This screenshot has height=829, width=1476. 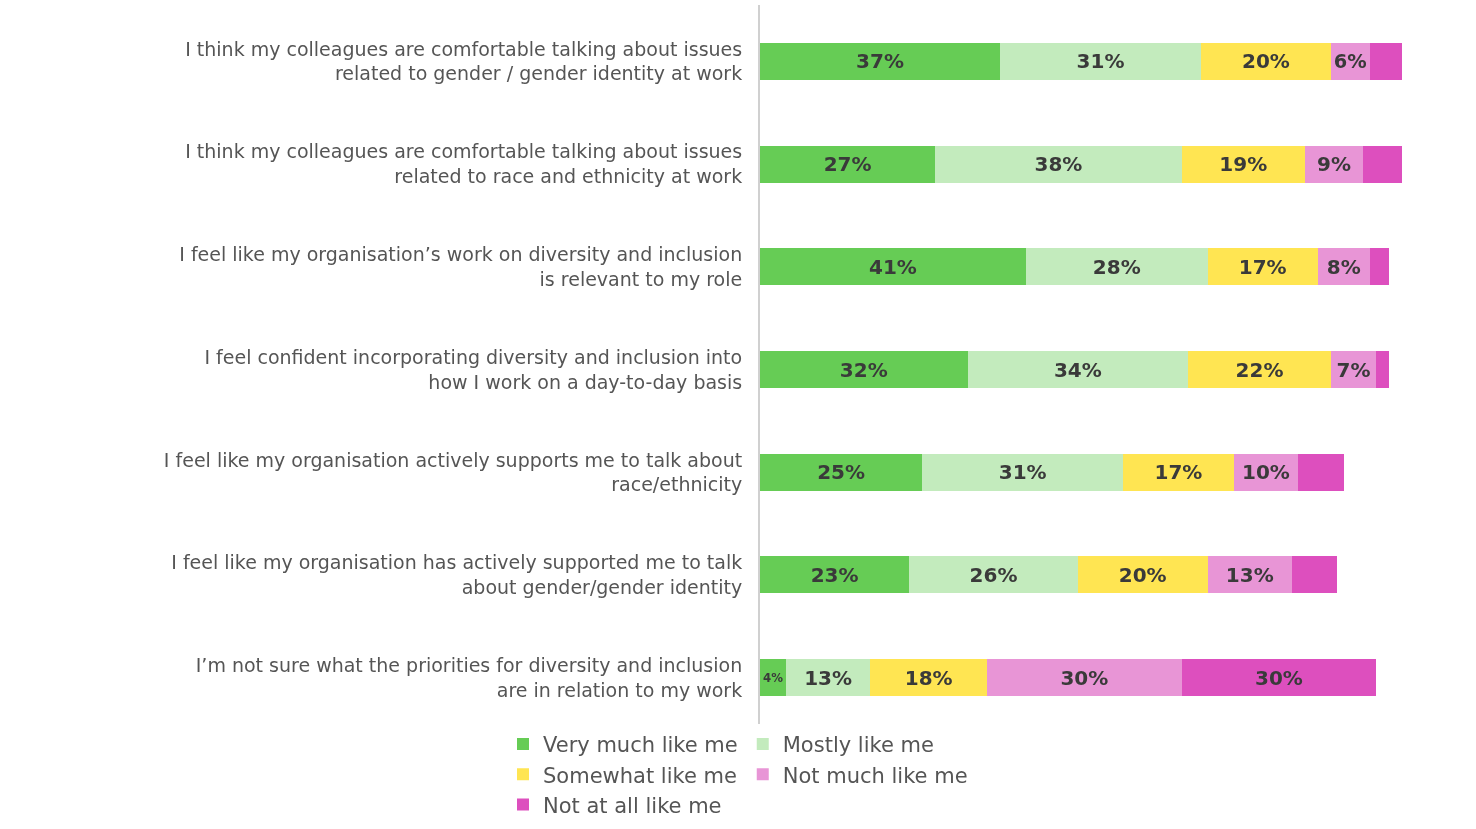 I want to click on data-label: 9%, so click(x=1334, y=164).